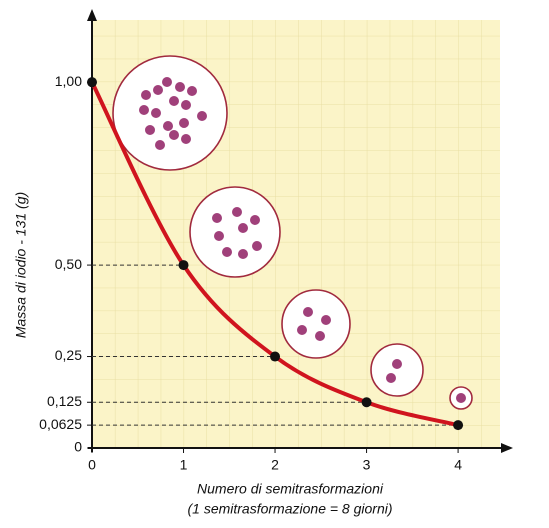 The image size is (549, 528). Describe the element at coordinates (68, 81) in the screenshot. I see `y-tick-label: 1,00` at that location.